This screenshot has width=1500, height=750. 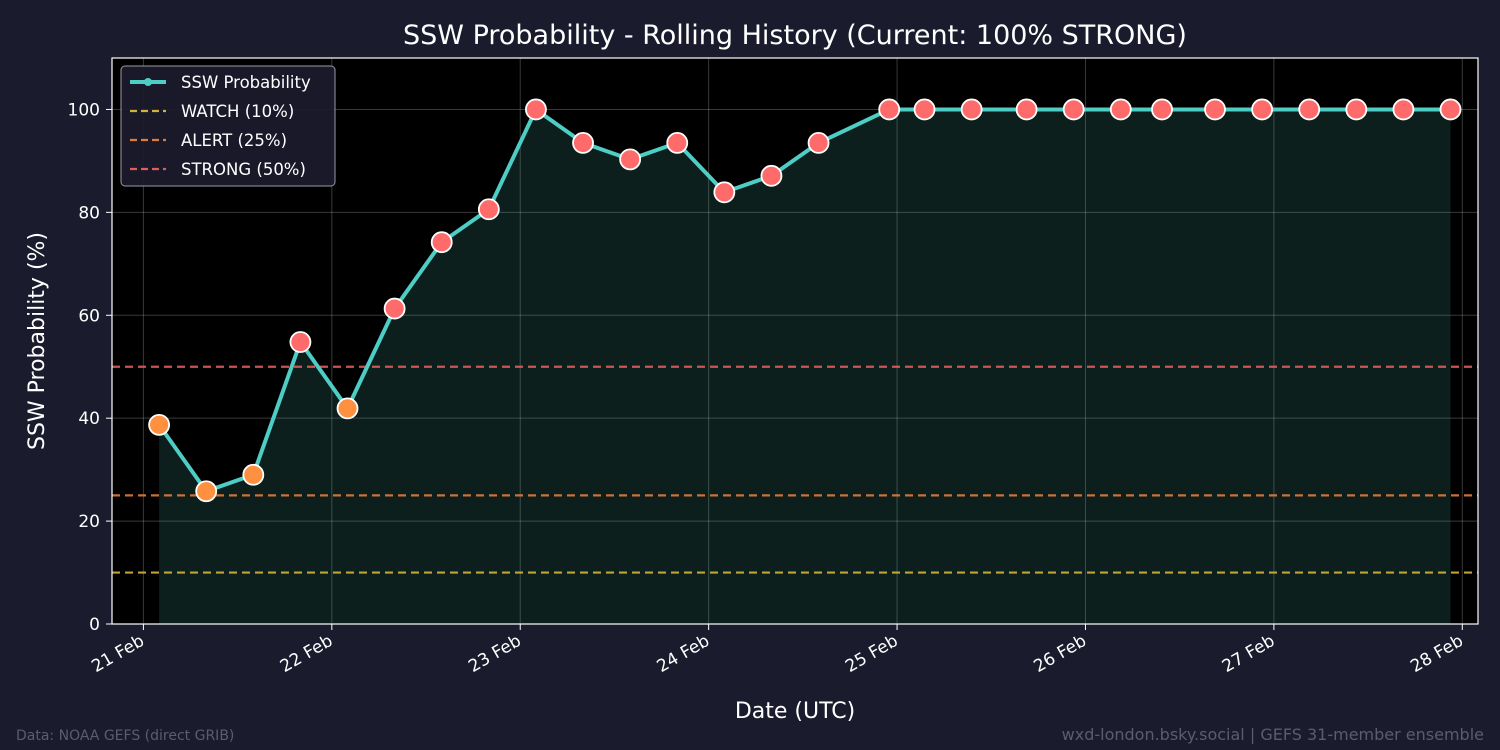 I want to click on y-tick-label: 40, so click(x=89, y=419).